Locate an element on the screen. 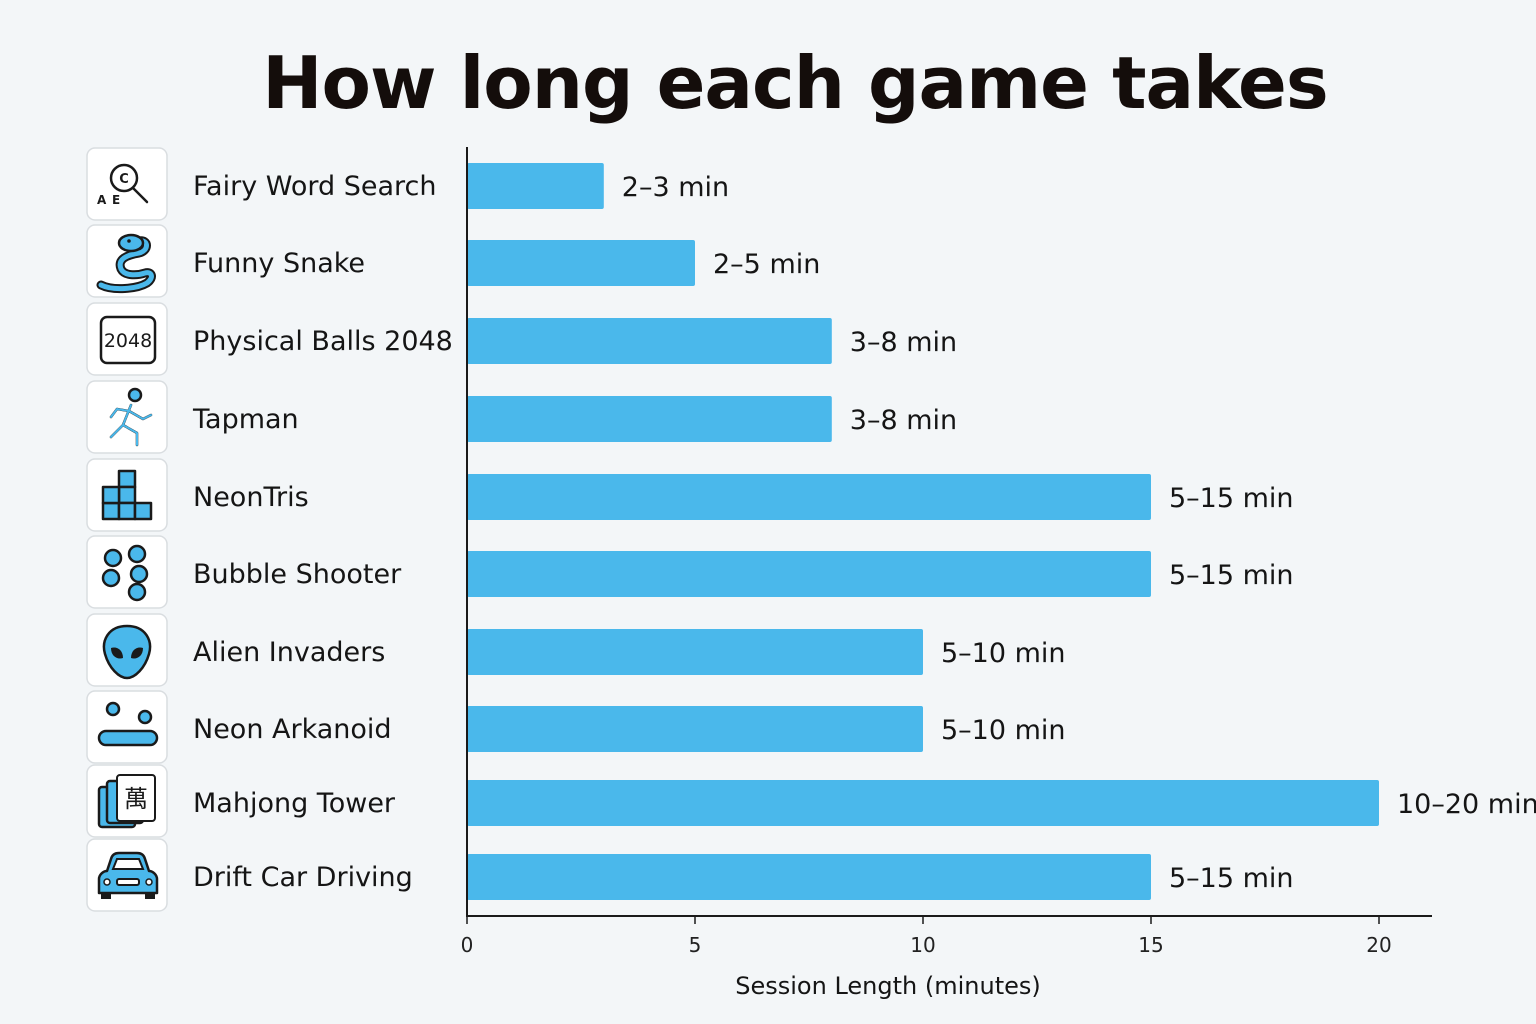 The width and height of the screenshot is (1536, 1024). x-tick-label: 5 is located at coordinates (695, 945).